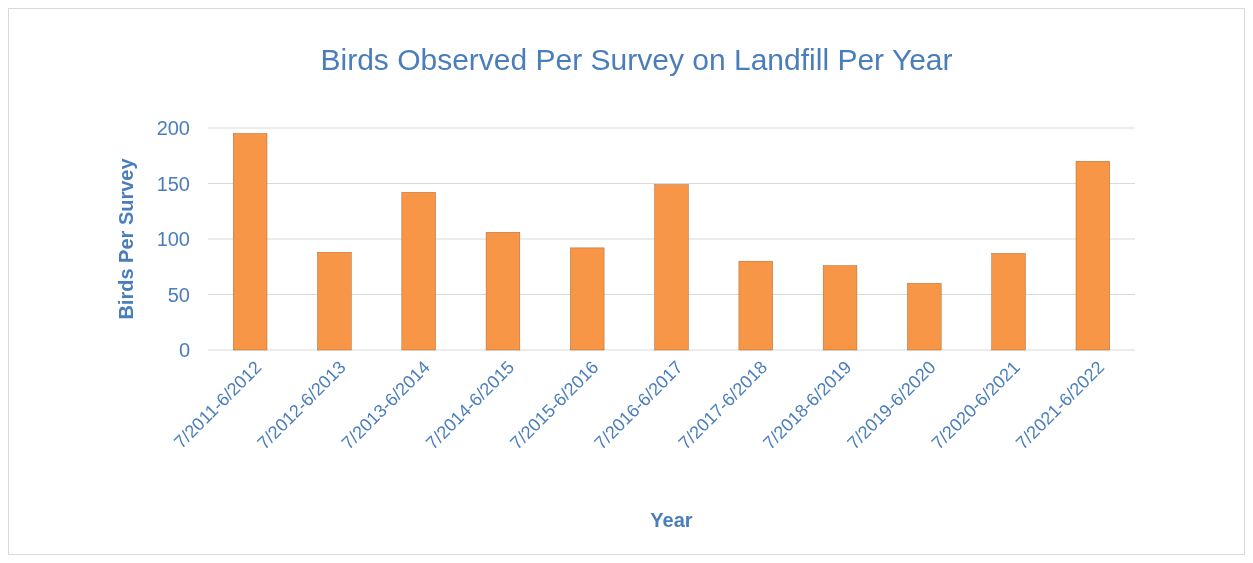 The width and height of the screenshot is (1253, 563). Describe the element at coordinates (173, 128) in the screenshot. I see `y-tick-label: 200` at that location.